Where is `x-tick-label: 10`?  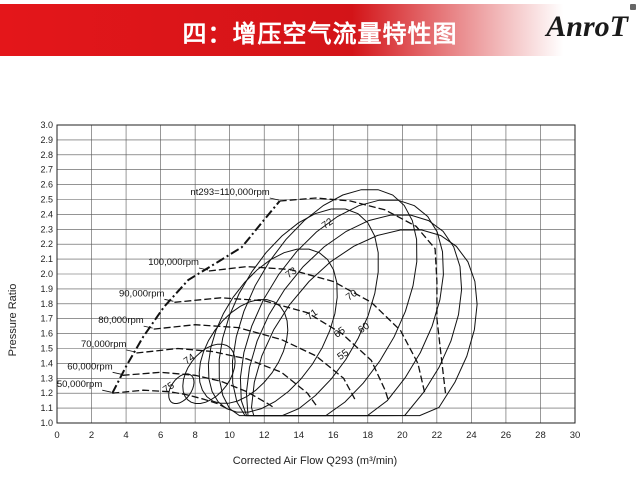 x-tick-label: 10 is located at coordinates (229, 435).